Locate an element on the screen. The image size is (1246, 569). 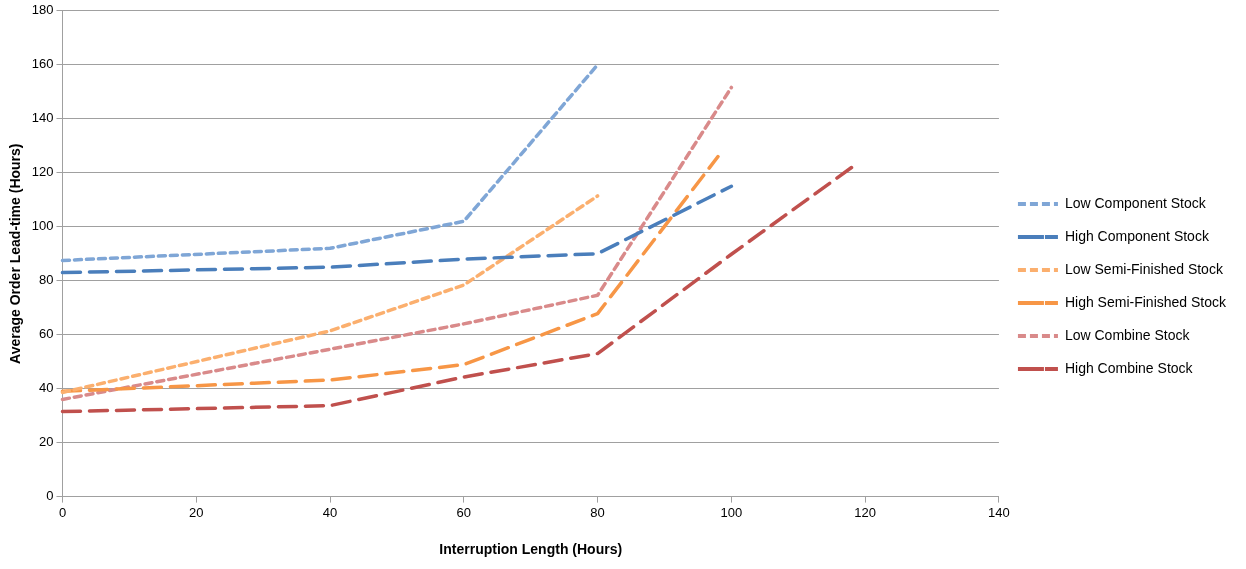
y-tick-label: 80 is located at coordinates (46, 280).